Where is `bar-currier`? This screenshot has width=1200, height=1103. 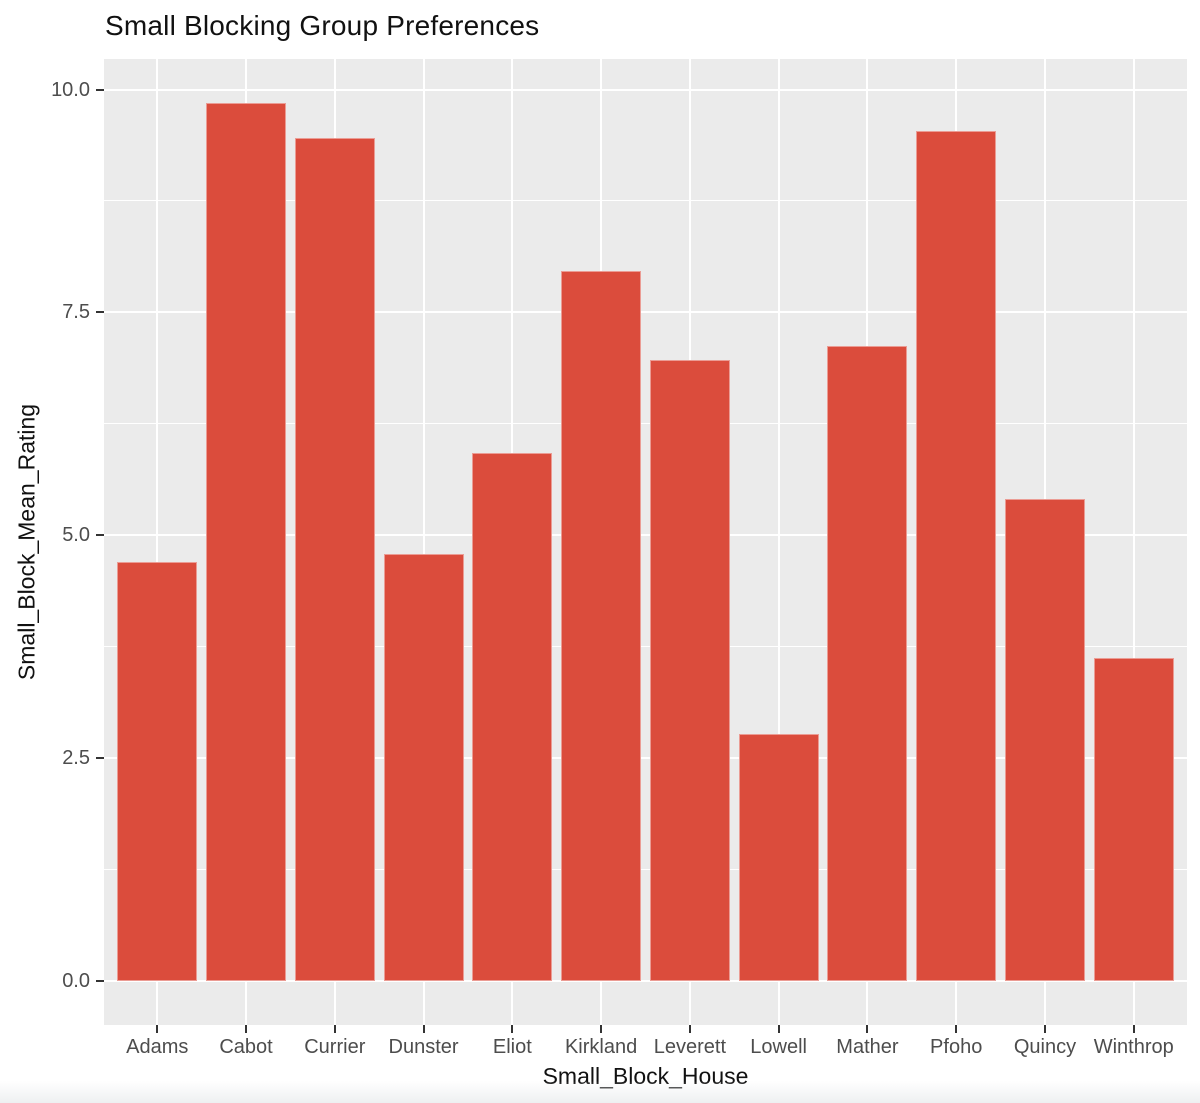
bar-currier is located at coordinates (334, 559).